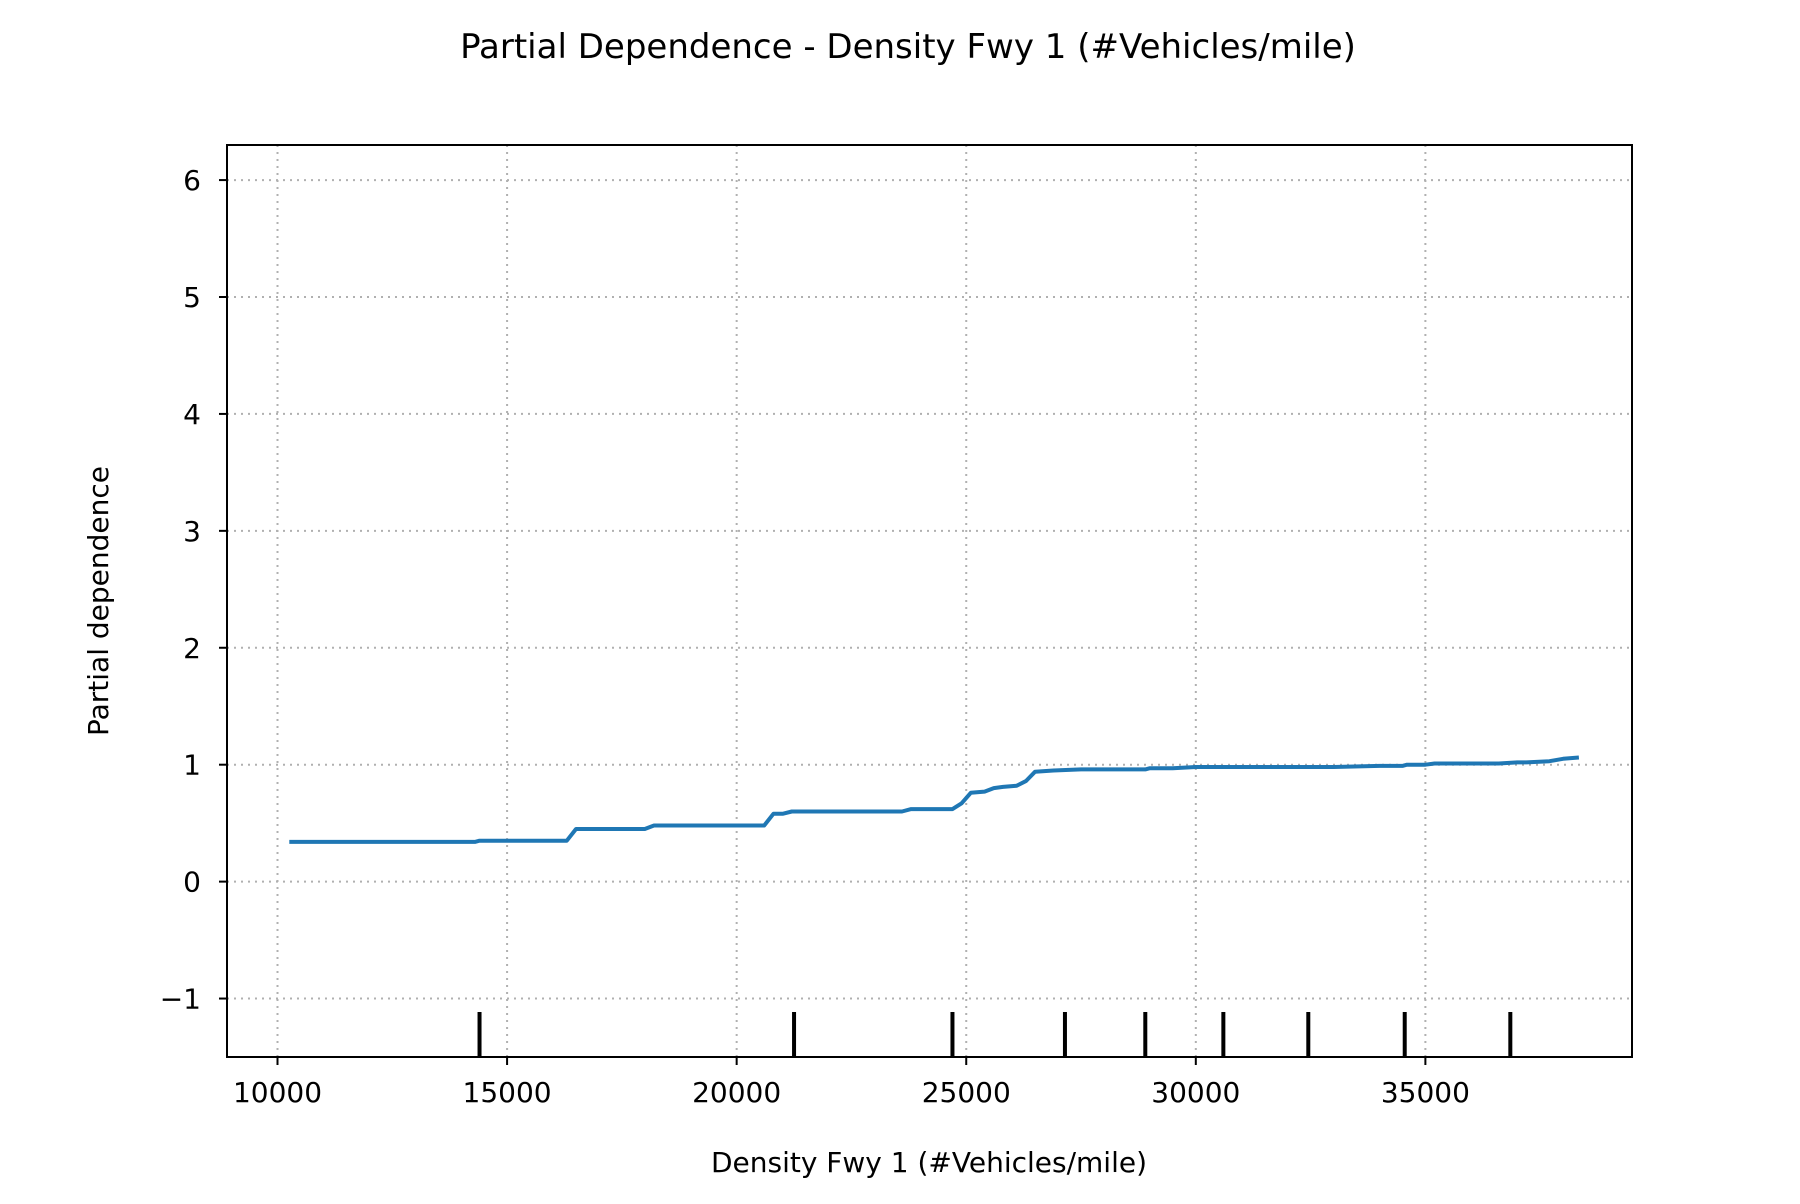 The height and width of the screenshot is (1204, 1800). Describe the element at coordinates (192, 882) in the screenshot. I see `y-tick-label: 0` at that location.